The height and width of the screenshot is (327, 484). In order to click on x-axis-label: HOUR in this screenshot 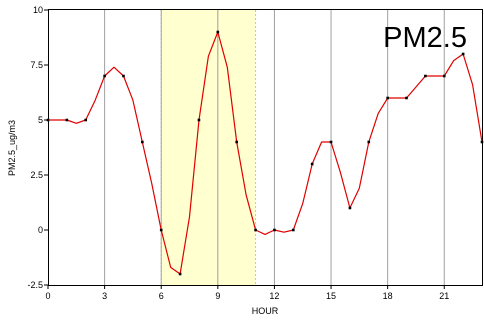, I will do `click(265, 311)`.